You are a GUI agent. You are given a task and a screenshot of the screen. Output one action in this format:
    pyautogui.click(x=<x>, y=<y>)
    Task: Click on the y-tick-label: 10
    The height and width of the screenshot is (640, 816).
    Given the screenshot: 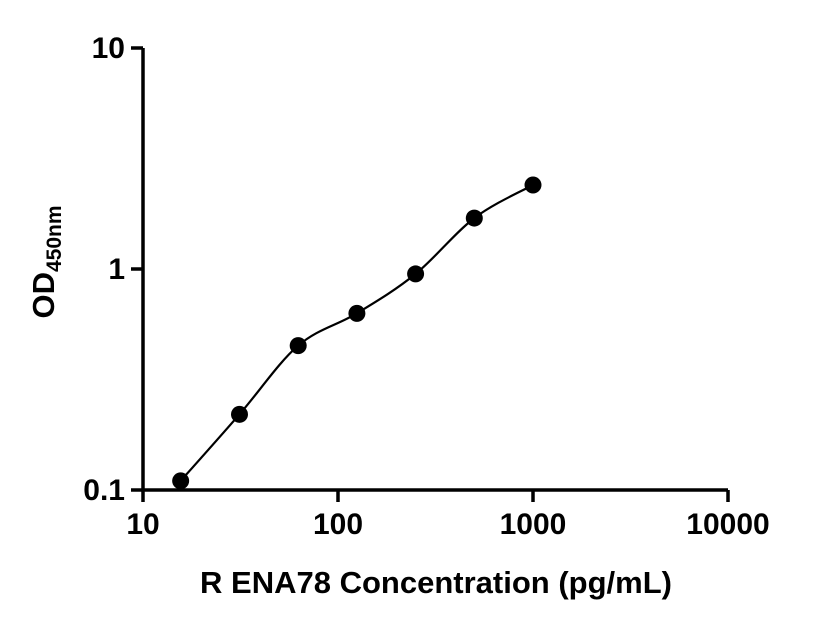 What is the action you would take?
    pyautogui.click(x=108, y=48)
    